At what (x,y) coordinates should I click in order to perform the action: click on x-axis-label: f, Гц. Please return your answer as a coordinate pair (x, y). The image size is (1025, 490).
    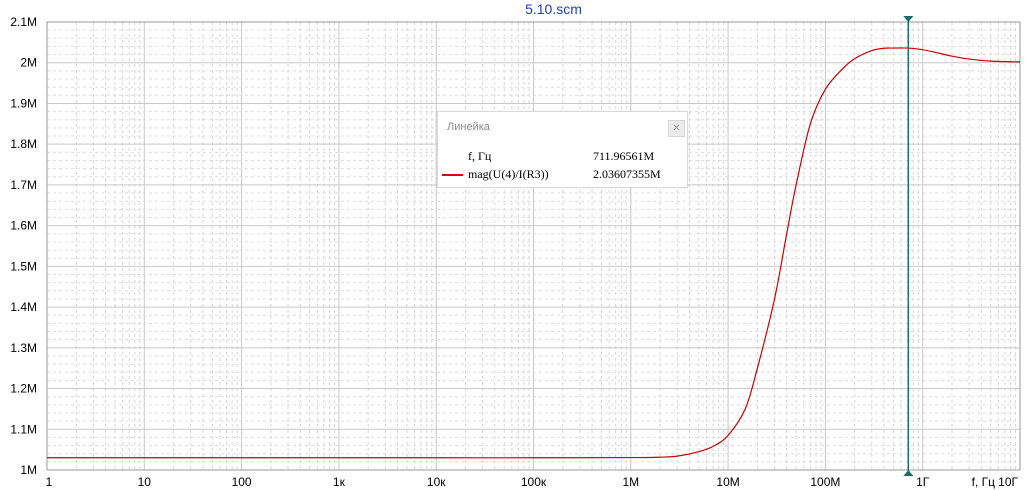
    Looking at the image, I should click on (984, 482).